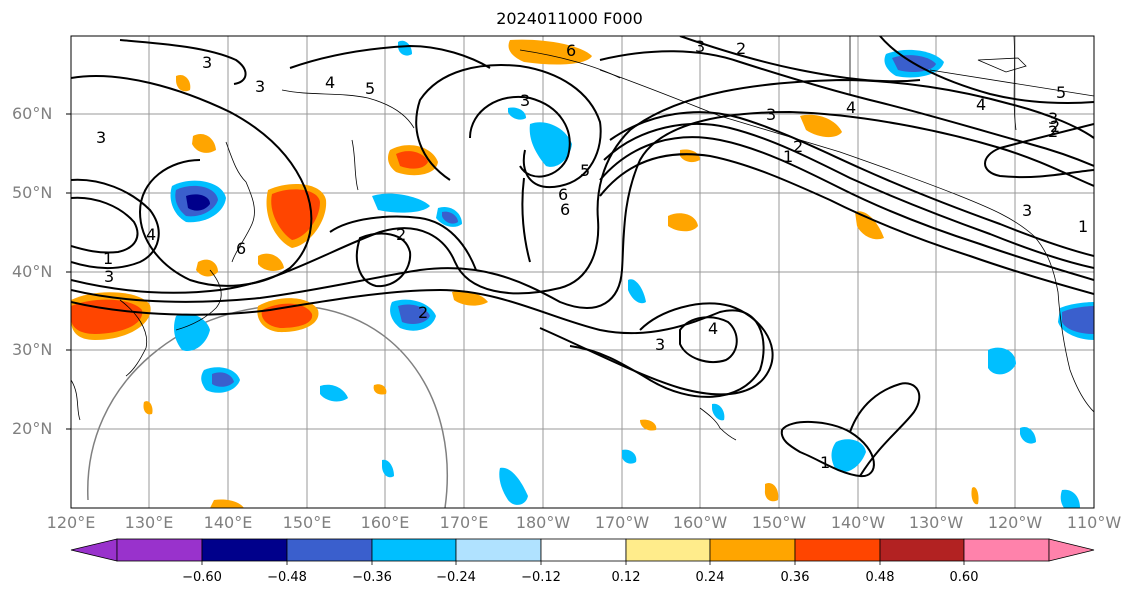  I want to click on lon-label-140e: 140°E, so click(228, 522).